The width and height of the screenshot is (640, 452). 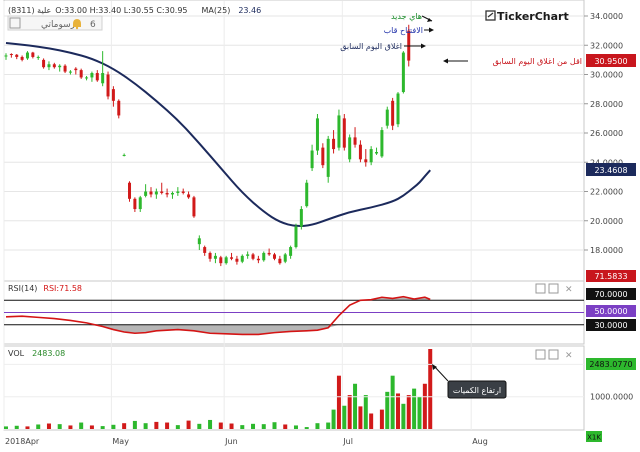 What do you see at coordinates (371, 46) in the screenshot?
I see `annotation-prev-close: اغلاق اليوم السابق` at bounding box center [371, 46].